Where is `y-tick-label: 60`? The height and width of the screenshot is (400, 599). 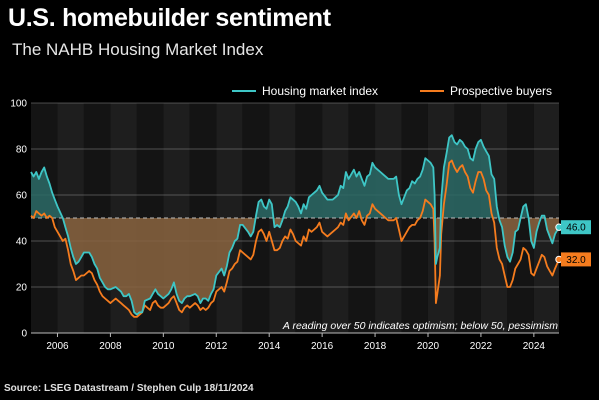 y-tick-label: 60 is located at coordinates (22, 196).